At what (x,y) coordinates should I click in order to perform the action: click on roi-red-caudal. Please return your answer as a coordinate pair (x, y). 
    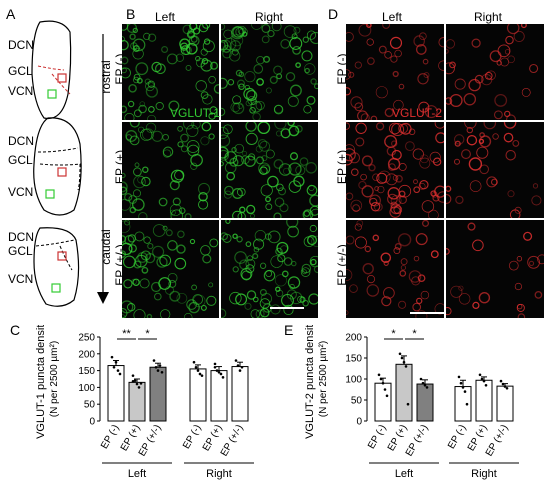
    Looking at the image, I should click on (62, 256).